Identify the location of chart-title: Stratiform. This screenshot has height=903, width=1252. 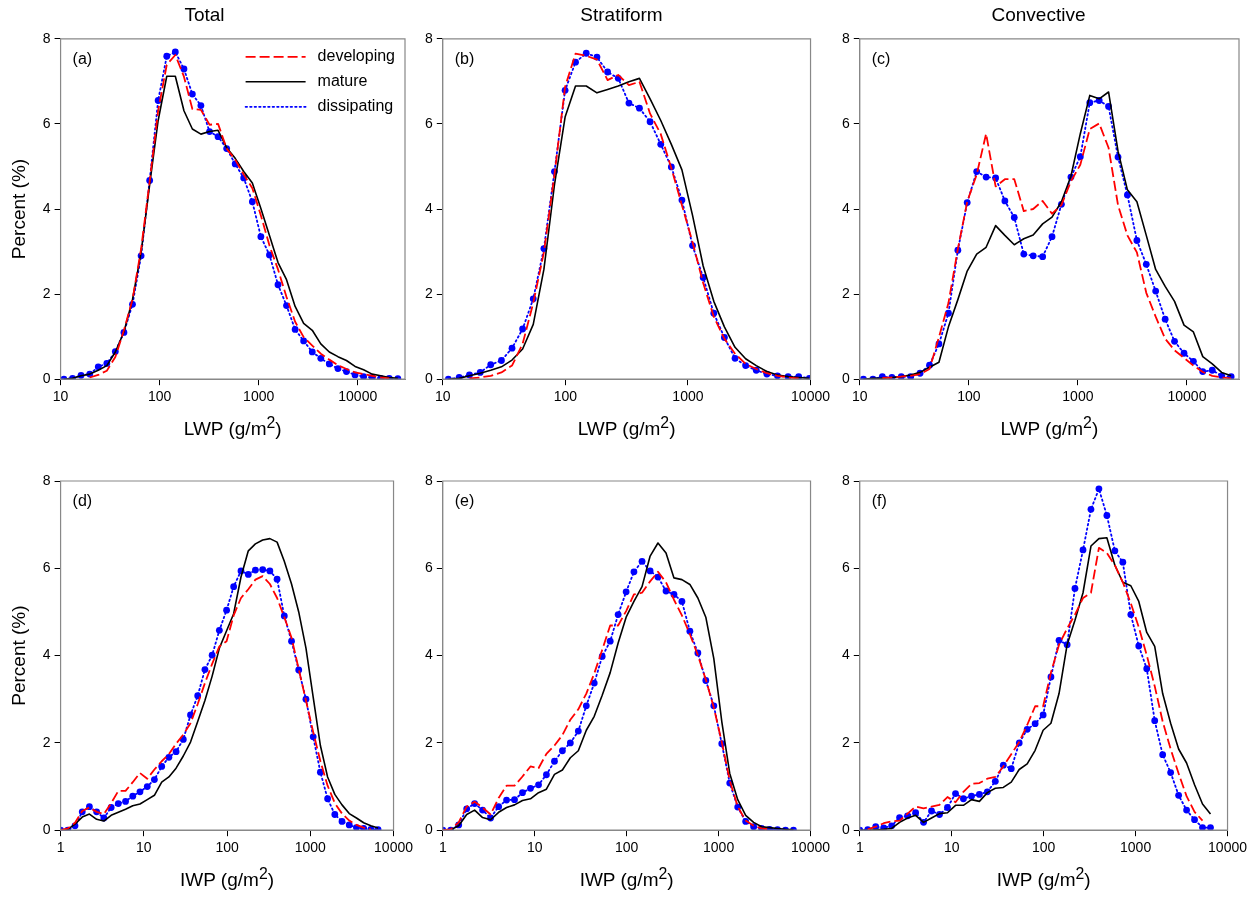
(621, 14).